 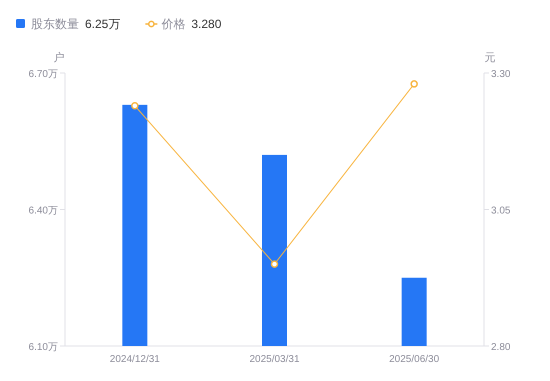 What do you see at coordinates (206, 24) in the screenshot?
I see `text: 3.280` at bounding box center [206, 24].